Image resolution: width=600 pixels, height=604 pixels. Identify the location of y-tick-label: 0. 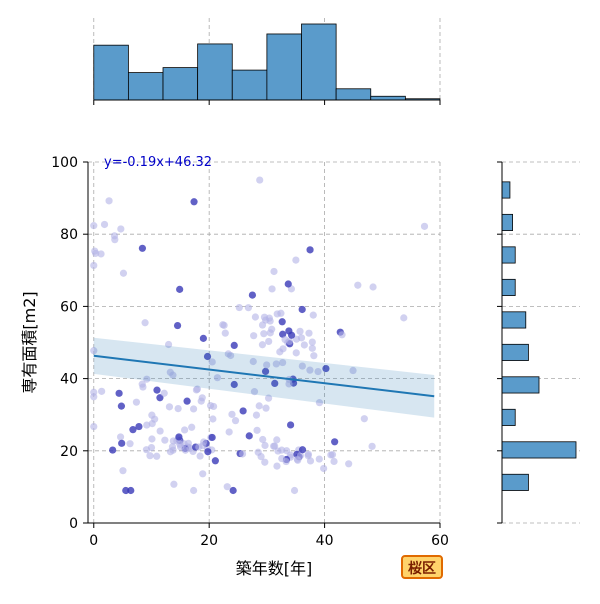
(73, 524).